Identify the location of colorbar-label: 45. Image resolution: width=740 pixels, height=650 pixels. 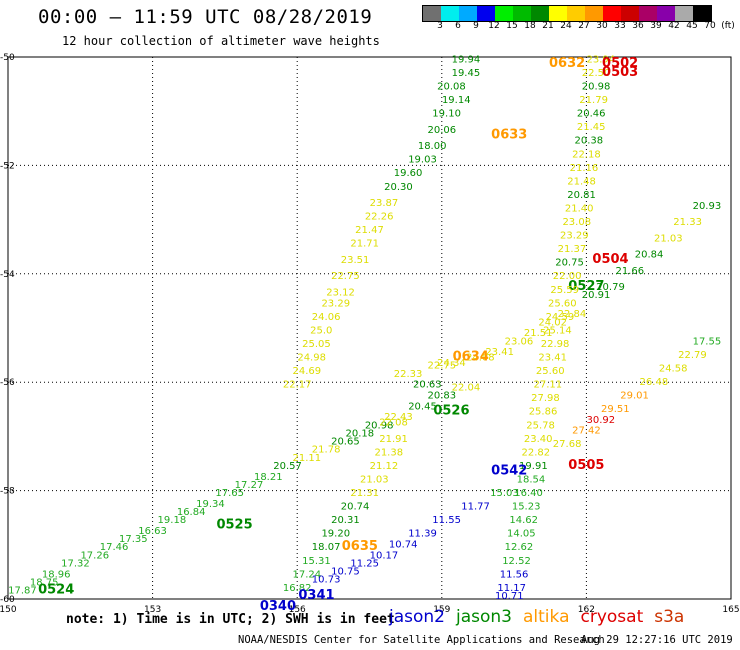
(692, 26).